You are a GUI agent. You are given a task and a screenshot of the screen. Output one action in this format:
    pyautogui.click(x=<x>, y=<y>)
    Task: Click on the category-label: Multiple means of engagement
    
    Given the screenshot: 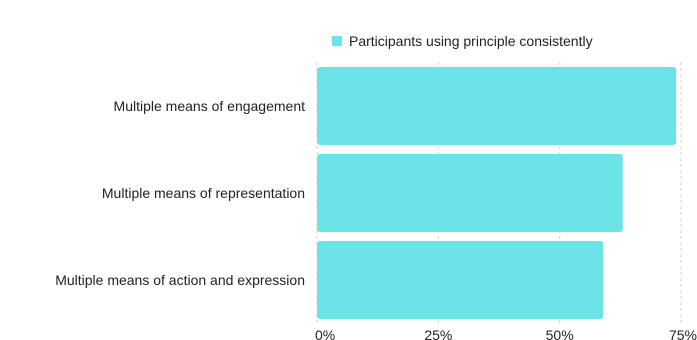 What is the action you would take?
    pyautogui.click(x=210, y=106)
    